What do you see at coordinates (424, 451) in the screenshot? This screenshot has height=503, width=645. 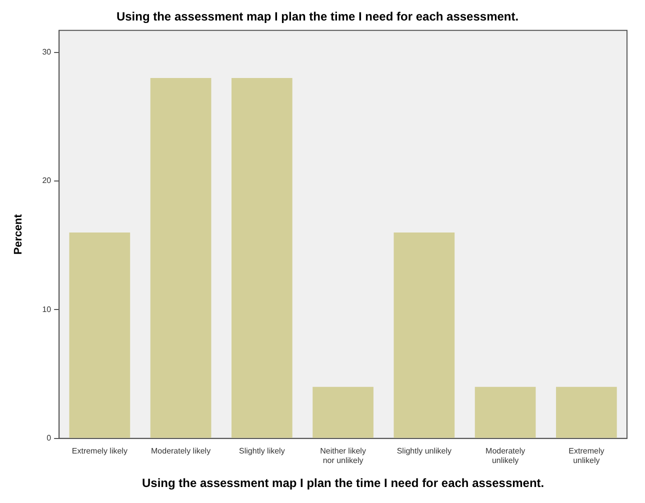 I see `x-tick-label: Slightly unlikely` at bounding box center [424, 451].